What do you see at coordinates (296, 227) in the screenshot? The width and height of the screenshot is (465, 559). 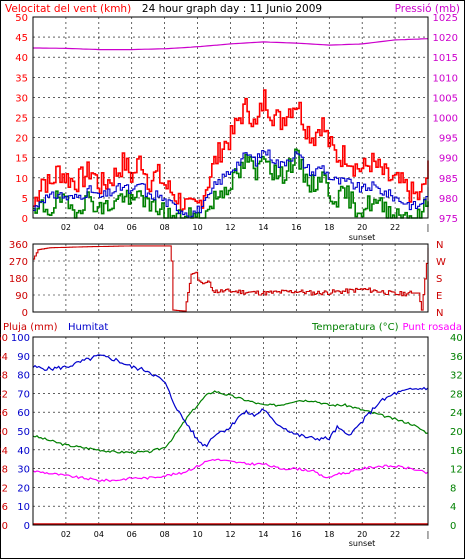 I see `x-tick-label: 16` at bounding box center [296, 227].